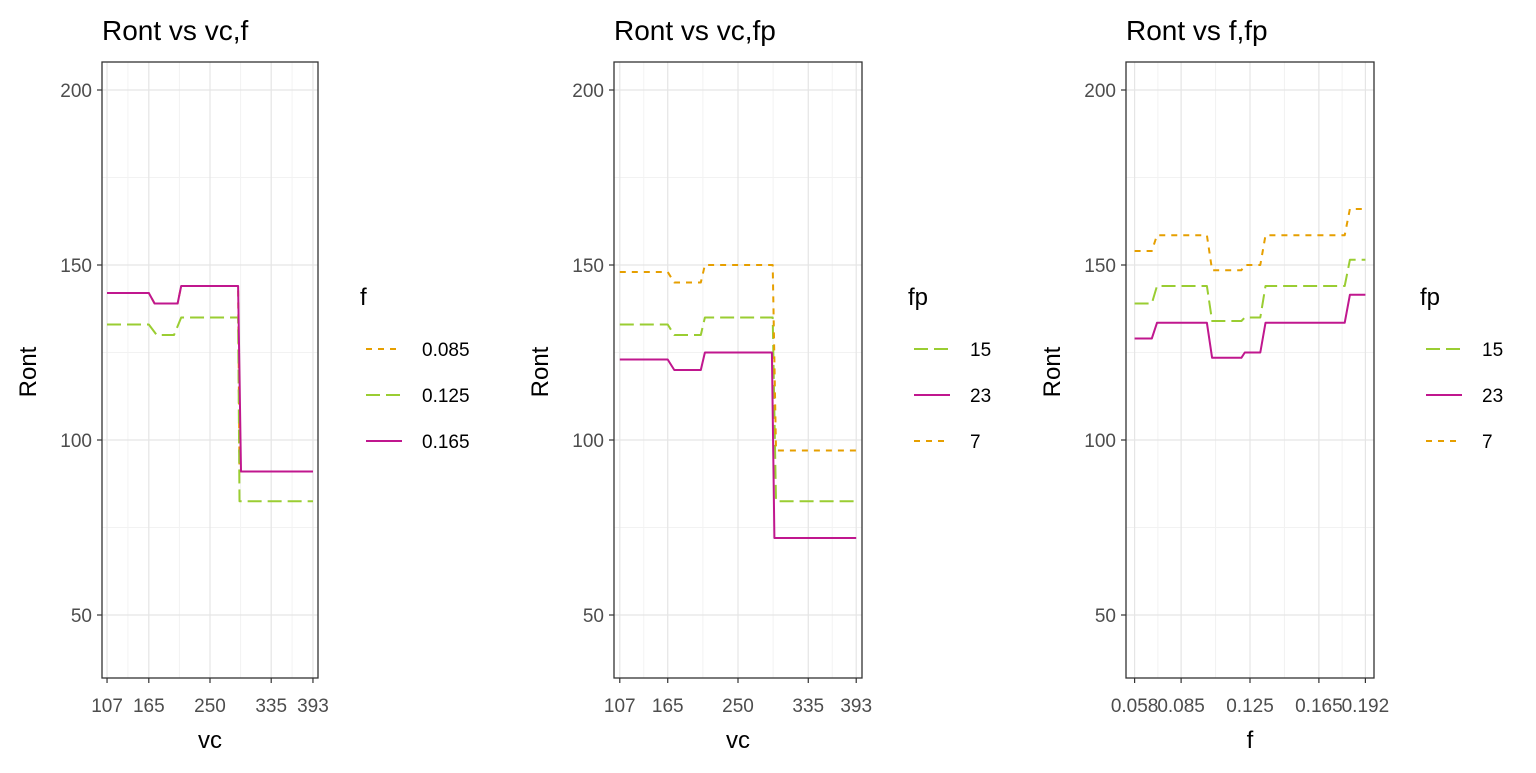  What do you see at coordinates (446, 442) in the screenshot?
I see `legend-label: 0.165` at bounding box center [446, 442].